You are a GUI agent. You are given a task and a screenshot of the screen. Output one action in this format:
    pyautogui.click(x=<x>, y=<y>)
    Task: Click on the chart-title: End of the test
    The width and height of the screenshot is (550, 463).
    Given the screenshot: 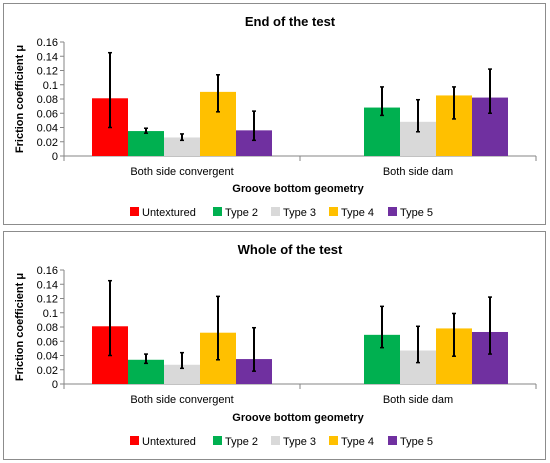 What is the action you would take?
    pyautogui.click(x=290, y=21)
    